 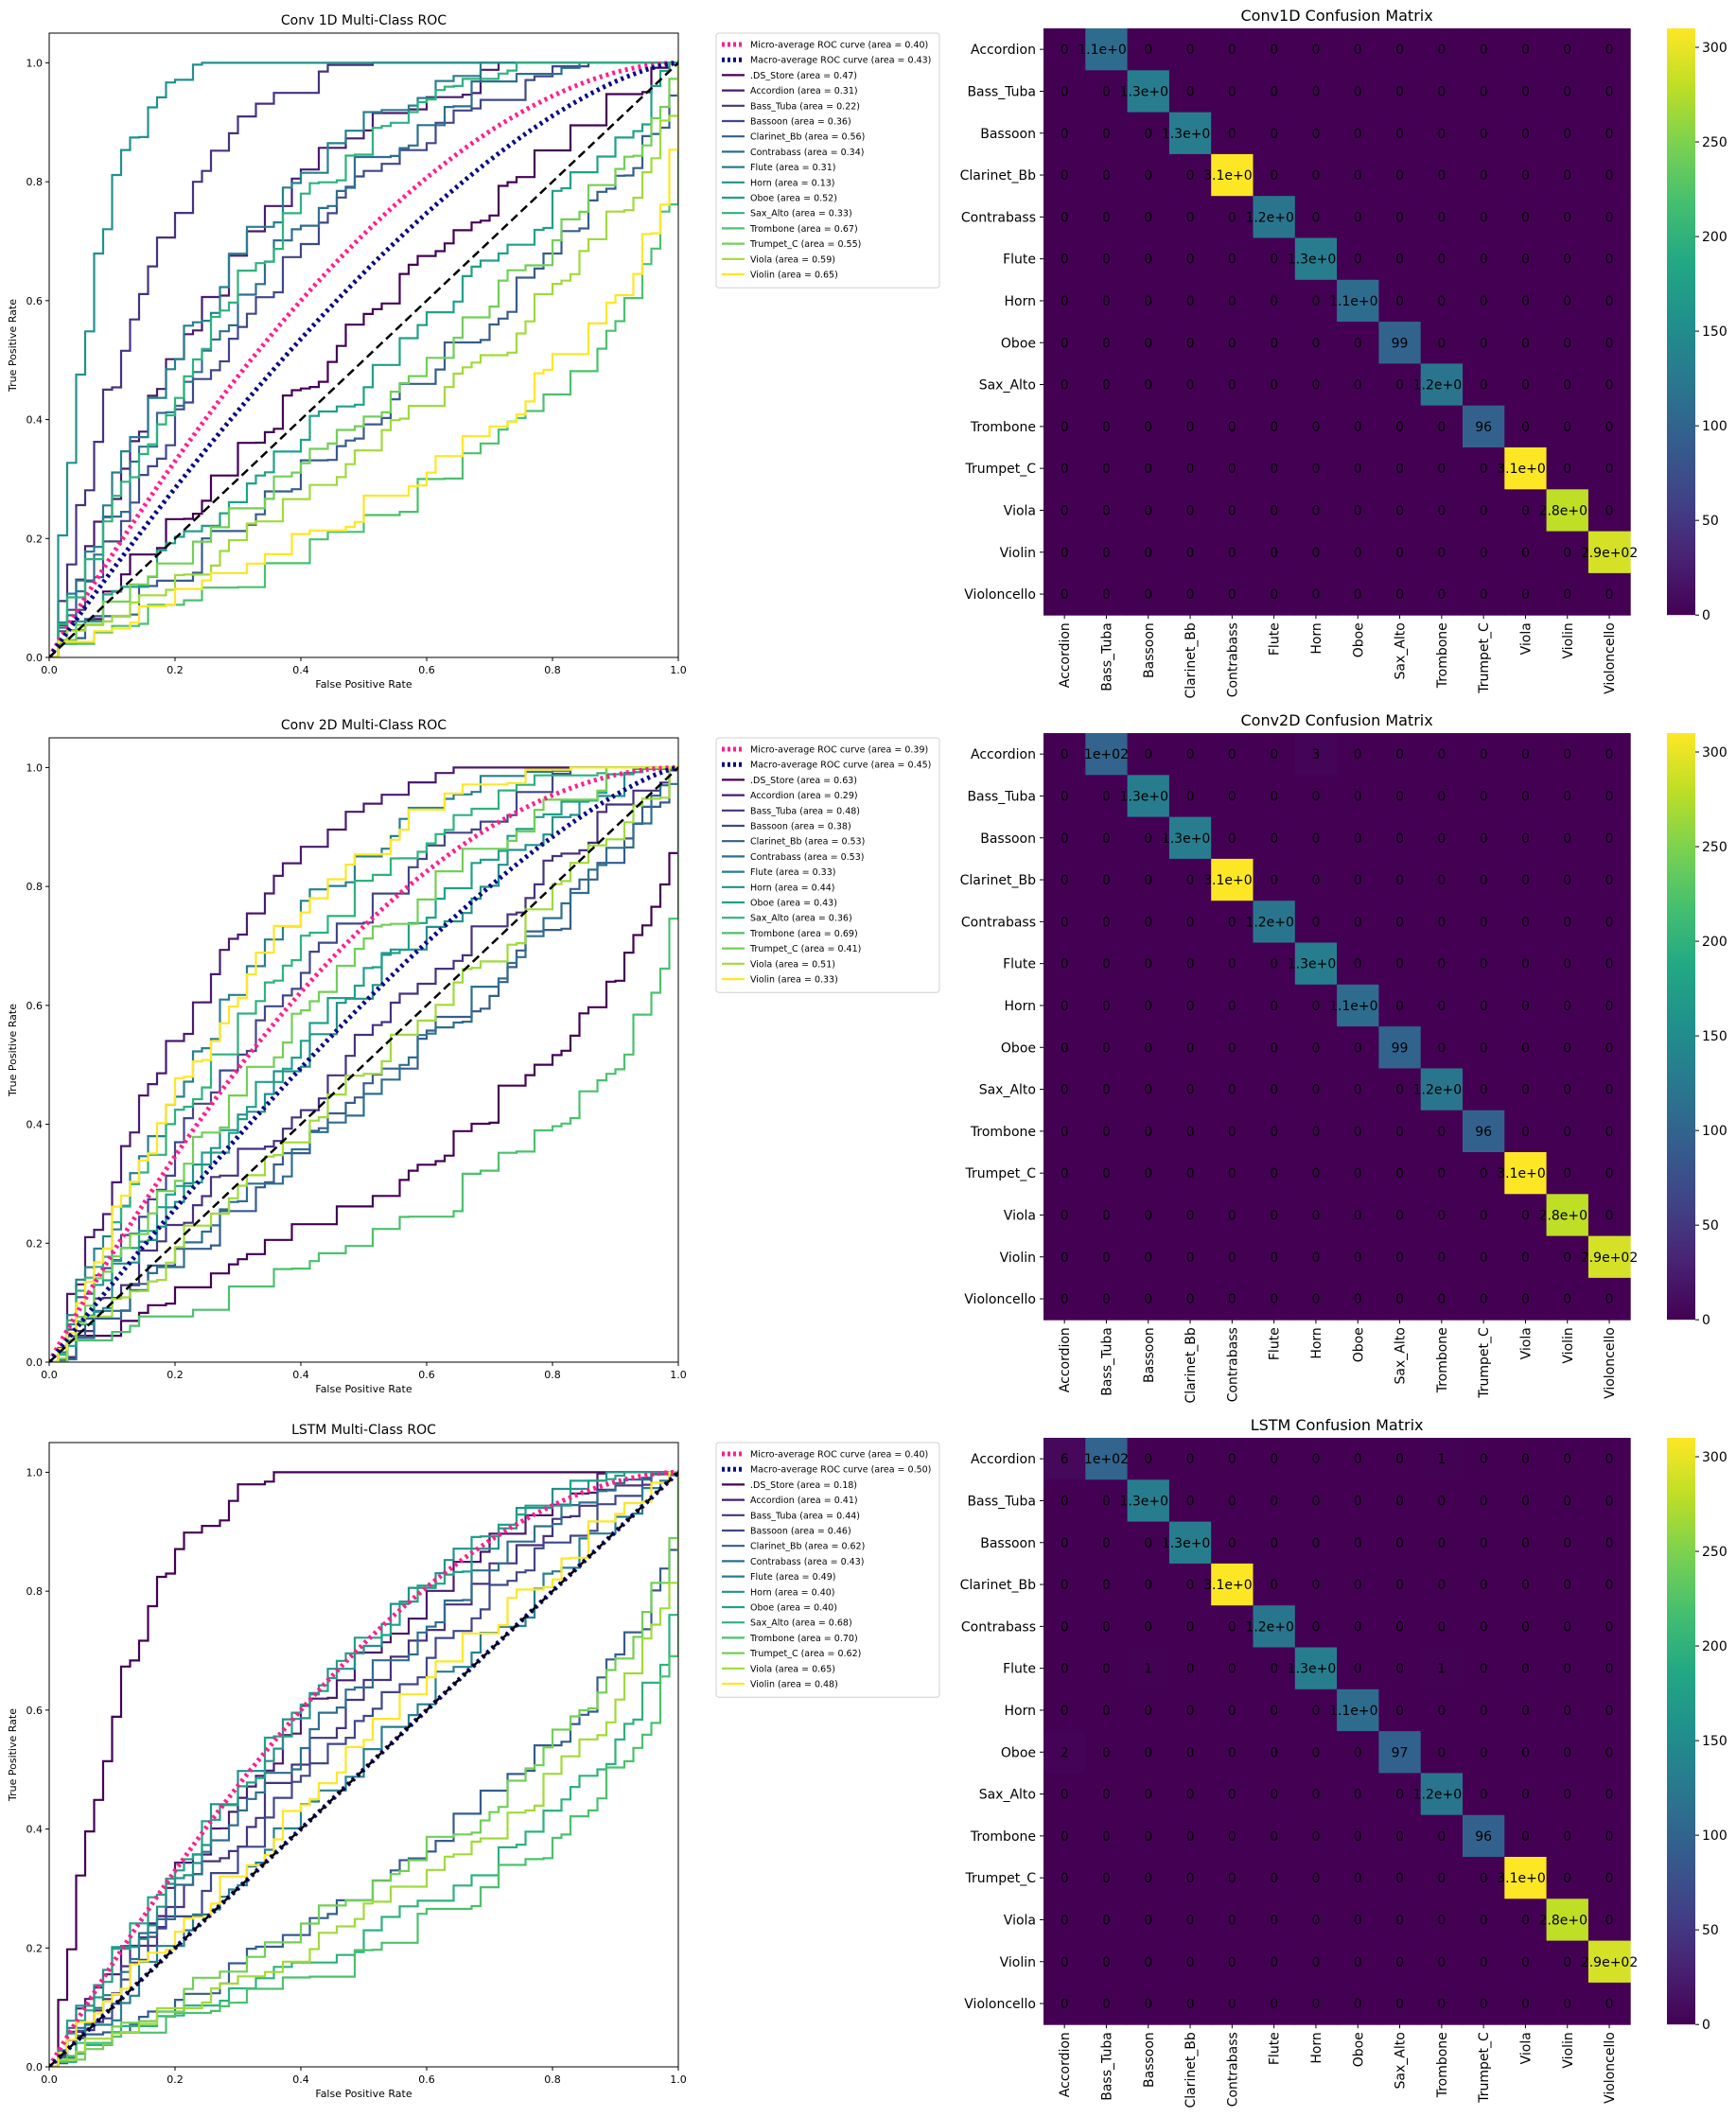 What do you see at coordinates (1020, 1006) in the screenshot?
I see `y-category-label: Horn` at bounding box center [1020, 1006].